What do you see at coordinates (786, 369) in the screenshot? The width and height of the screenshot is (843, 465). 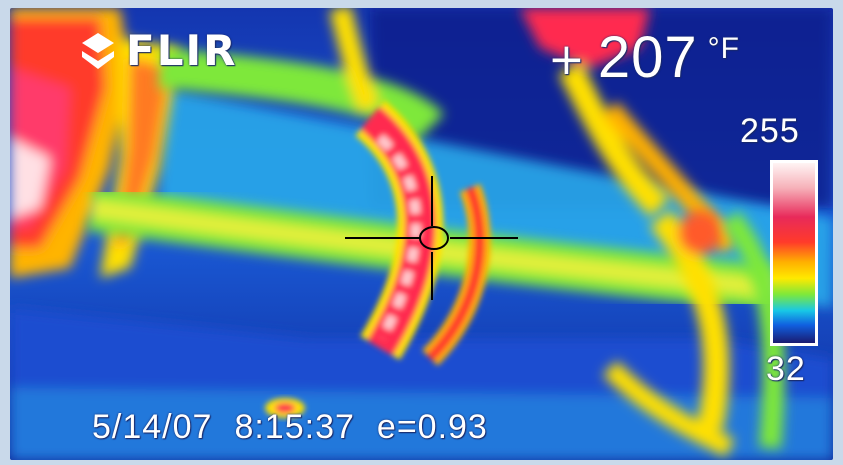 I see `scale-min-label: 32` at bounding box center [786, 369].